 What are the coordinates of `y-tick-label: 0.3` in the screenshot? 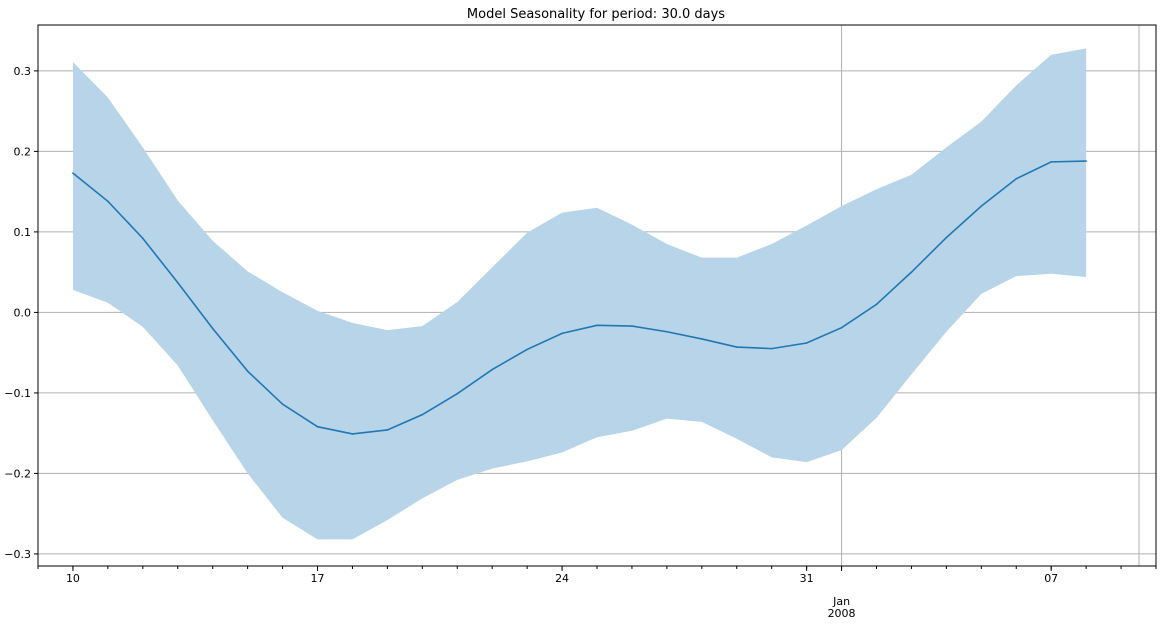 It's located at (23, 71).